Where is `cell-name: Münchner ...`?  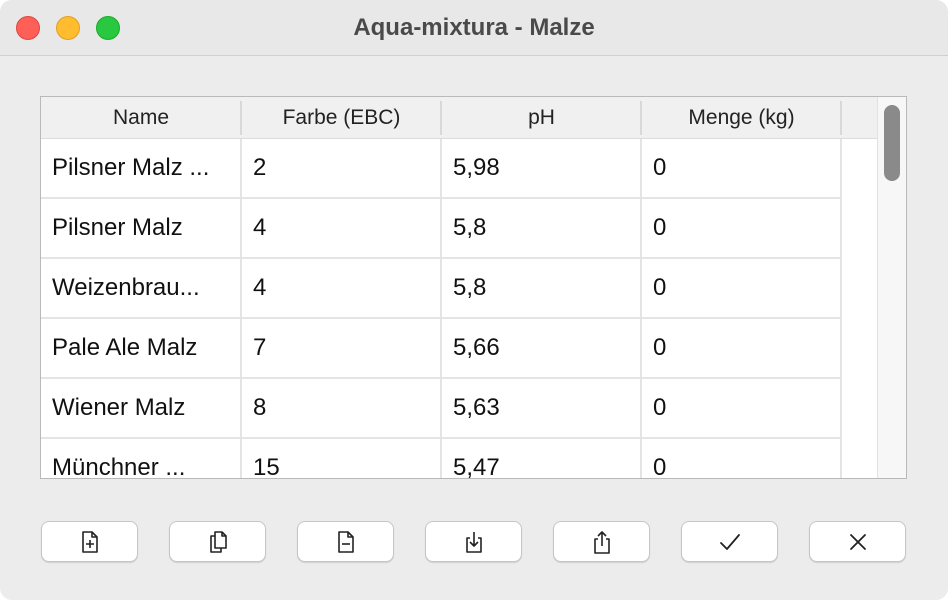
cell-name: Münchner ... is located at coordinates (119, 466).